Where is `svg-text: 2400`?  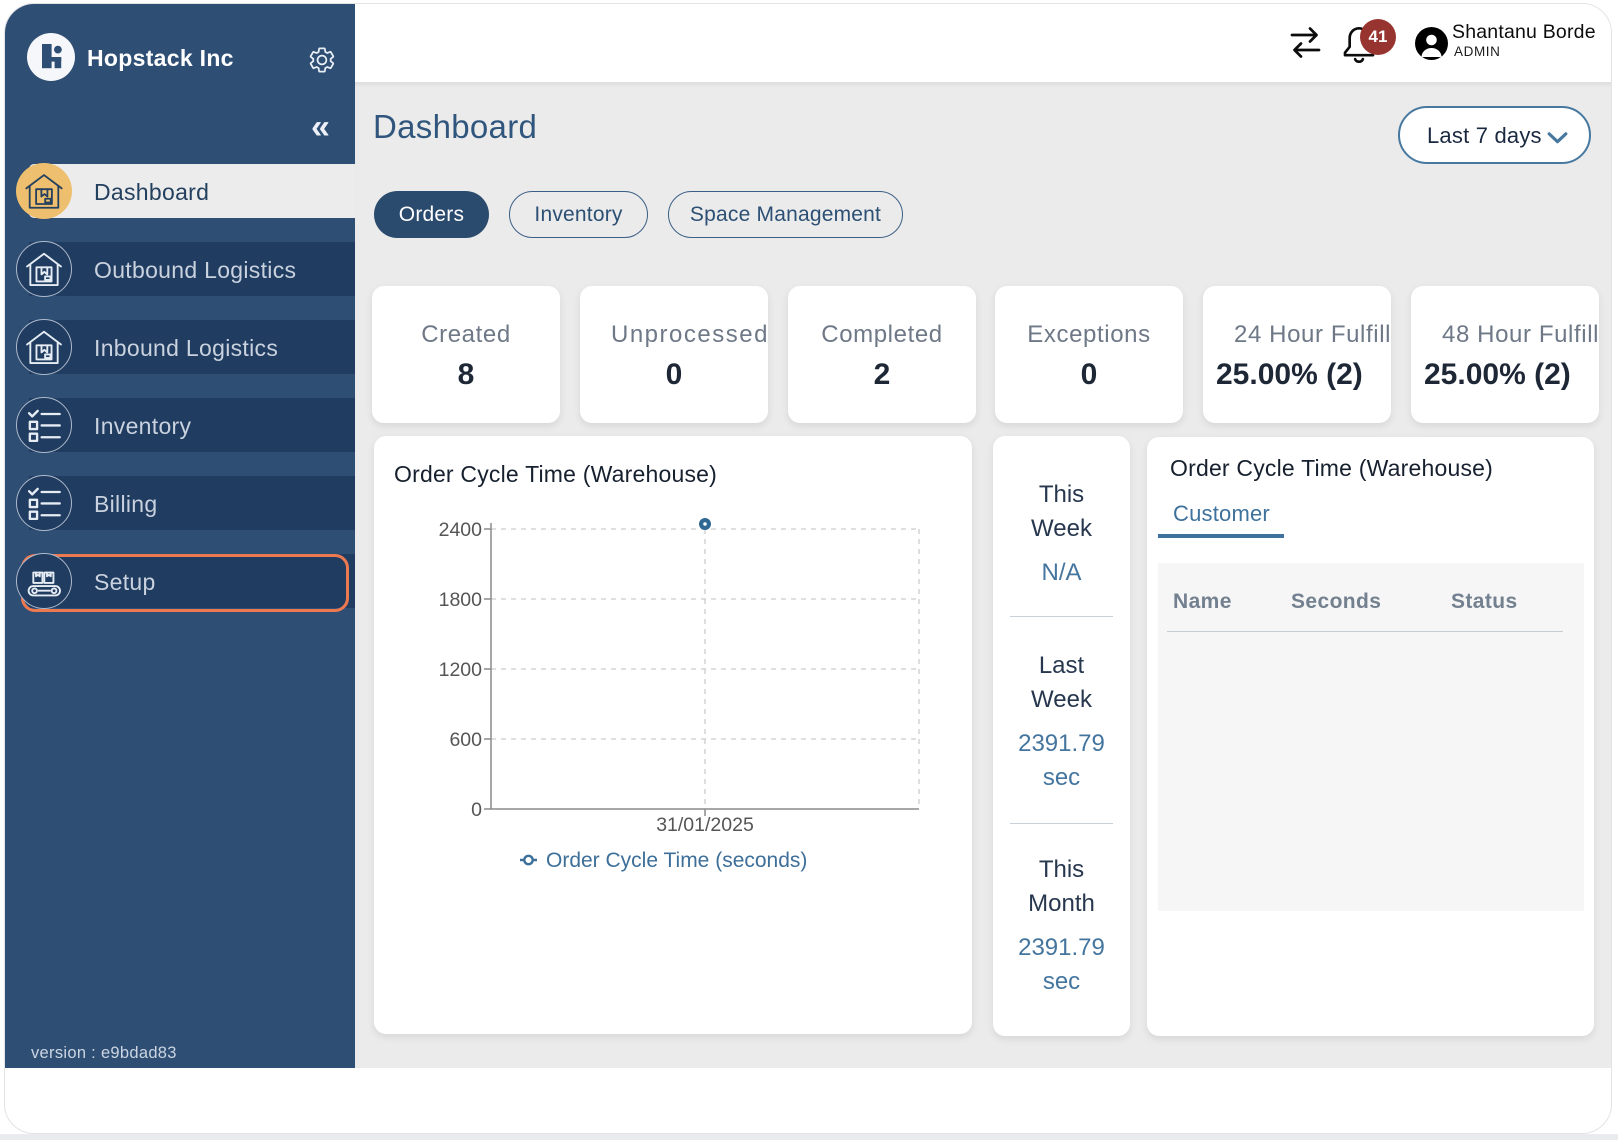 svg-text: 2400 is located at coordinates (461, 530).